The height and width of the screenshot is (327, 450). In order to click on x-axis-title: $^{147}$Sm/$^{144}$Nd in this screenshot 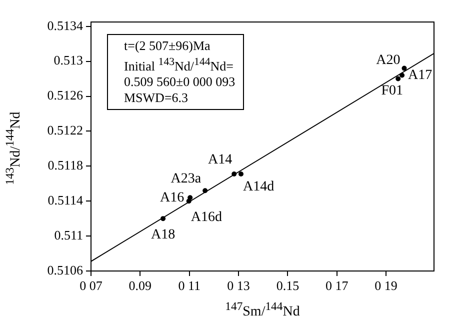, I will do `click(262, 310)`.